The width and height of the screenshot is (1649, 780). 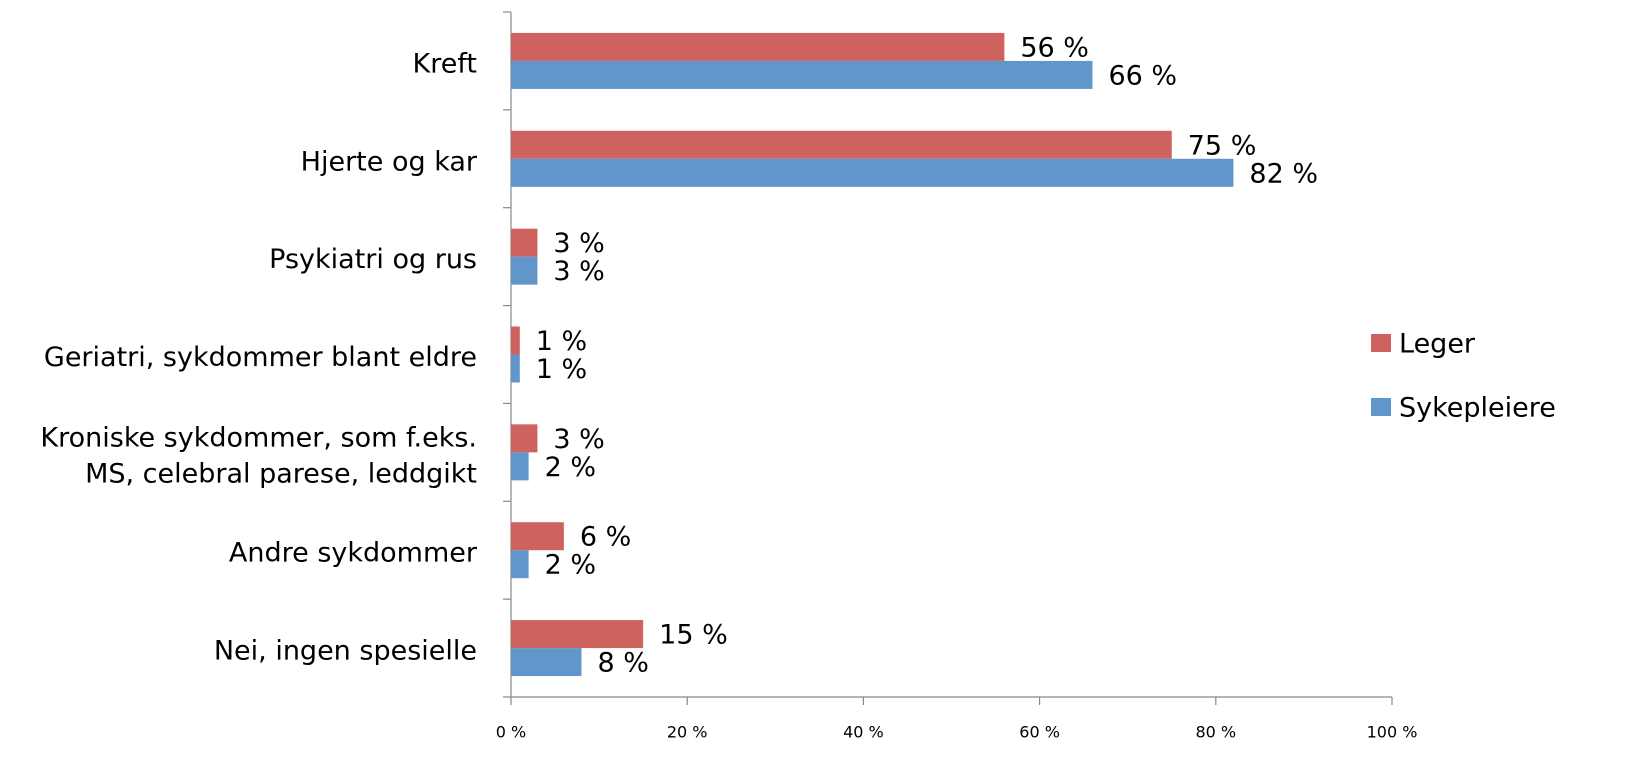 What do you see at coordinates (1283, 173) in the screenshot?
I see `value-label: 82 %` at bounding box center [1283, 173].